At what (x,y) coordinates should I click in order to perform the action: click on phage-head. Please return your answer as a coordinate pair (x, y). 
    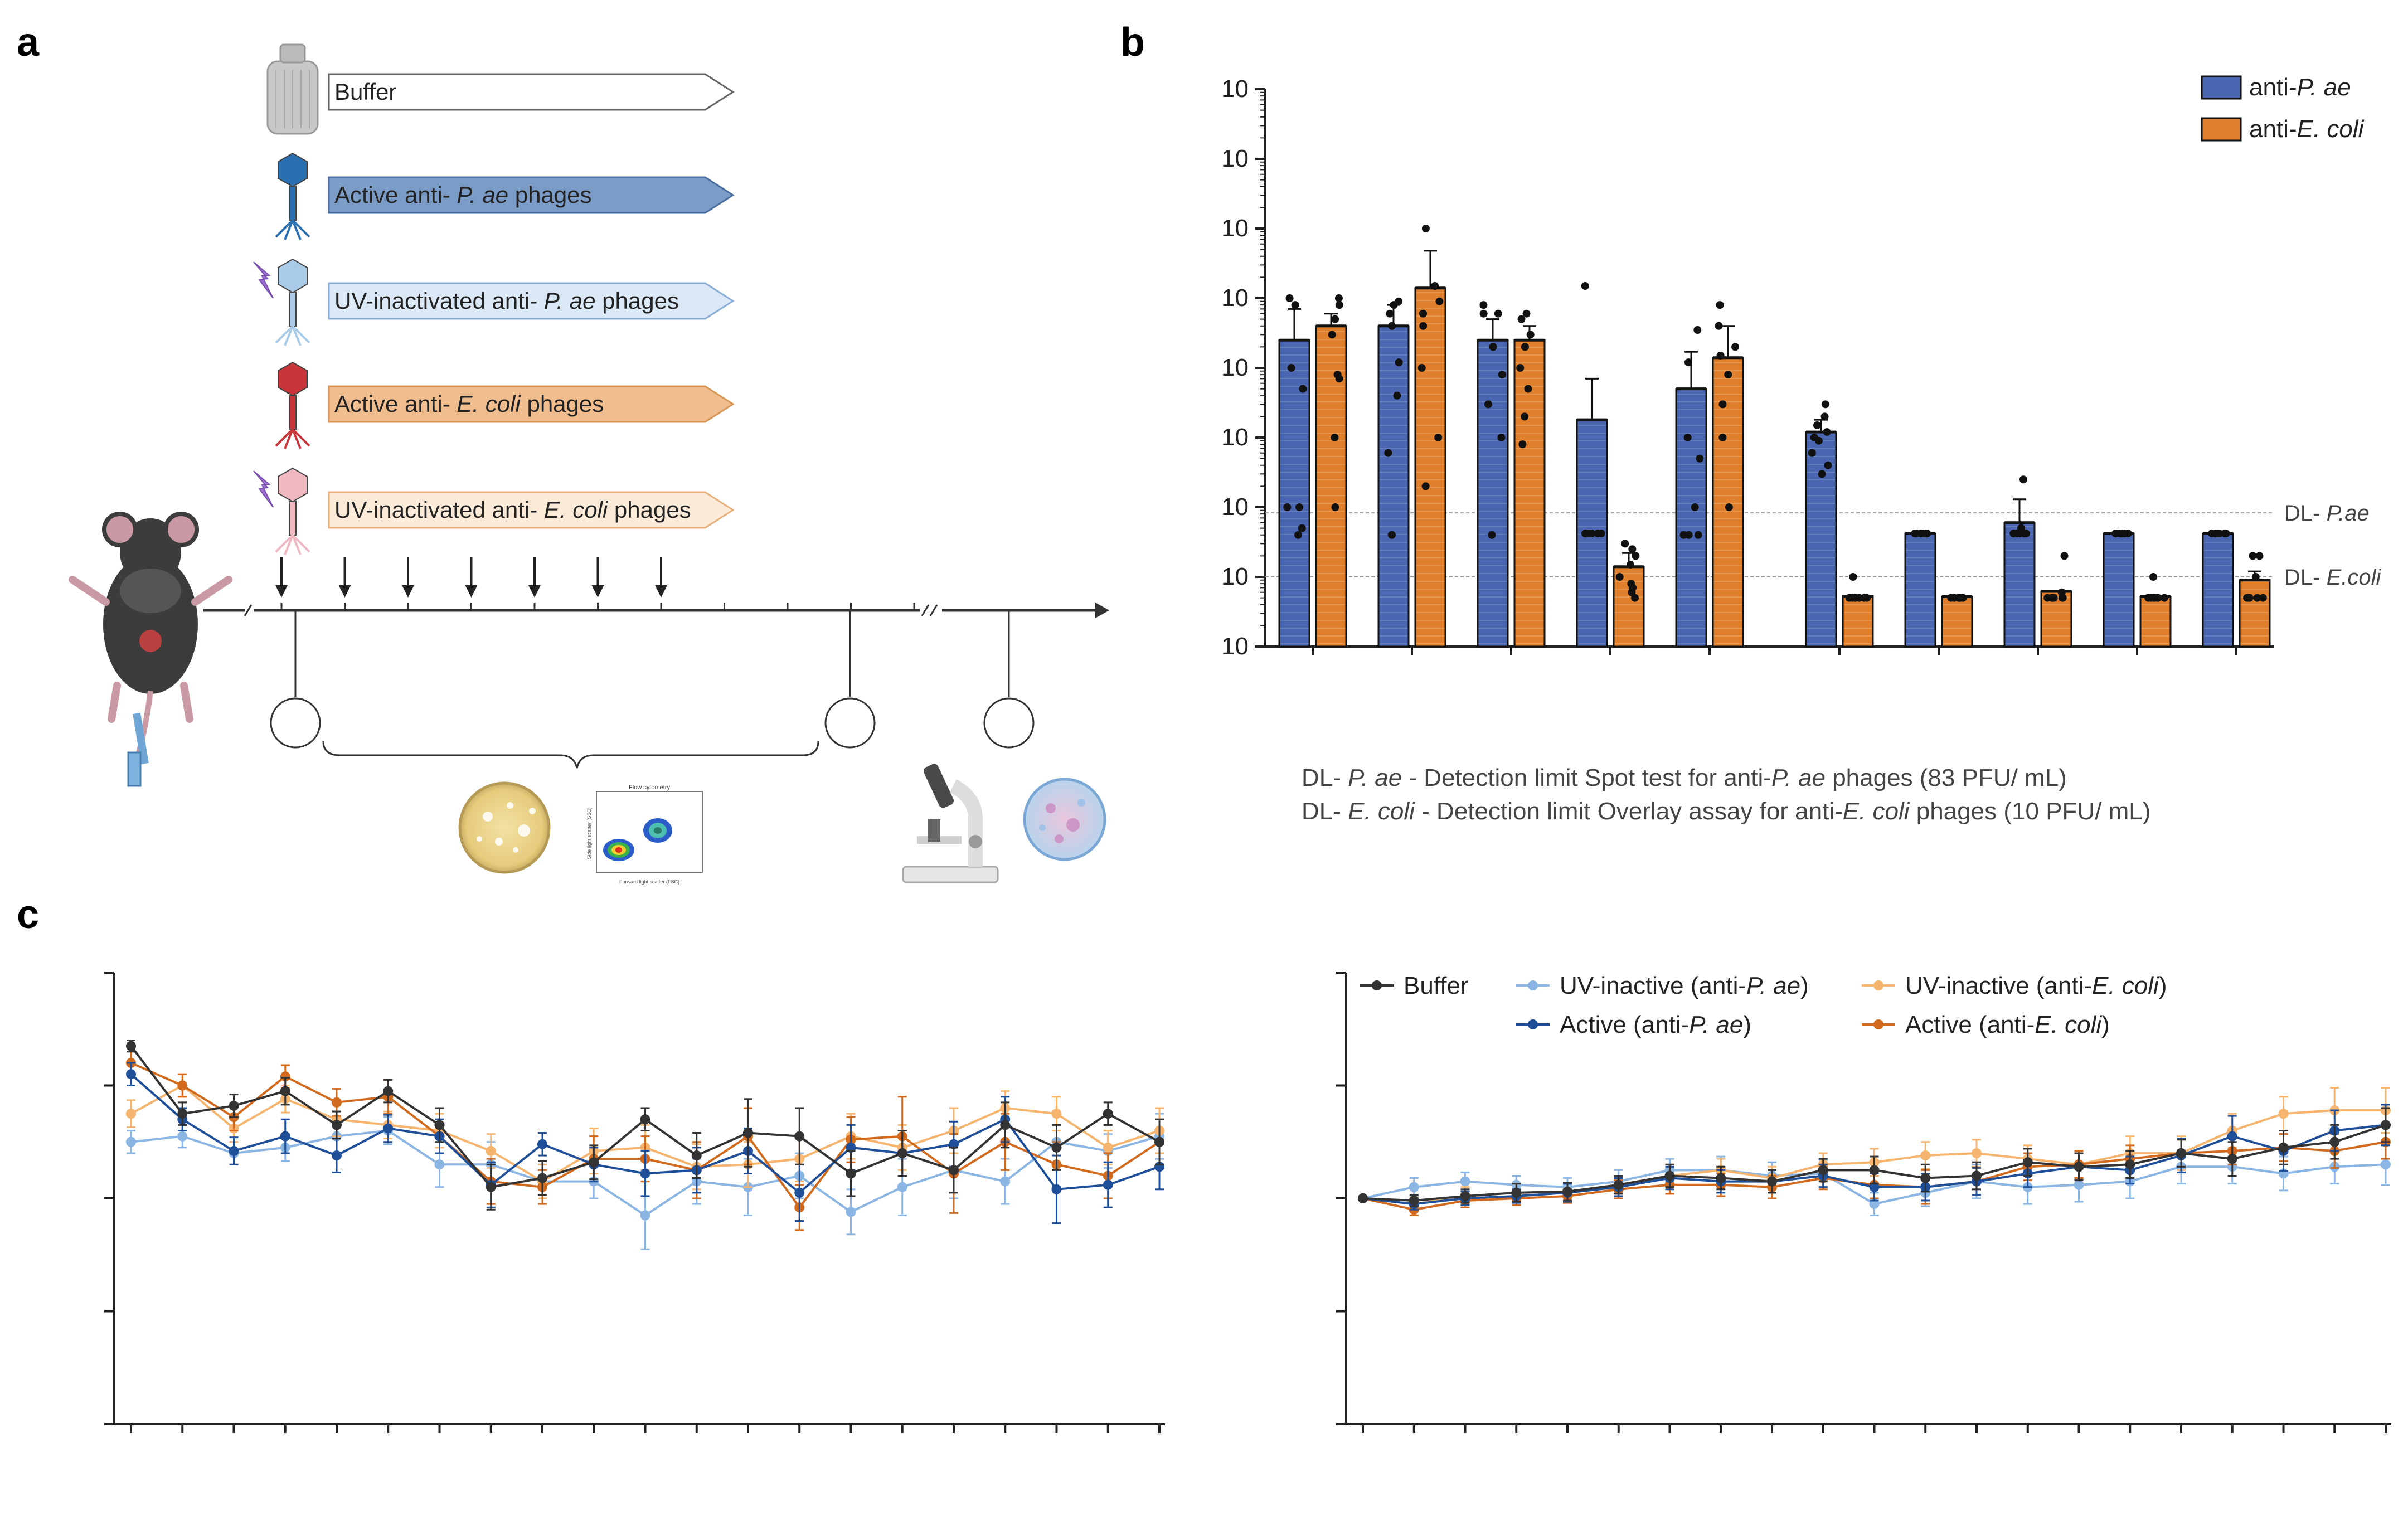
    Looking at the image, I should click on (293, 276).